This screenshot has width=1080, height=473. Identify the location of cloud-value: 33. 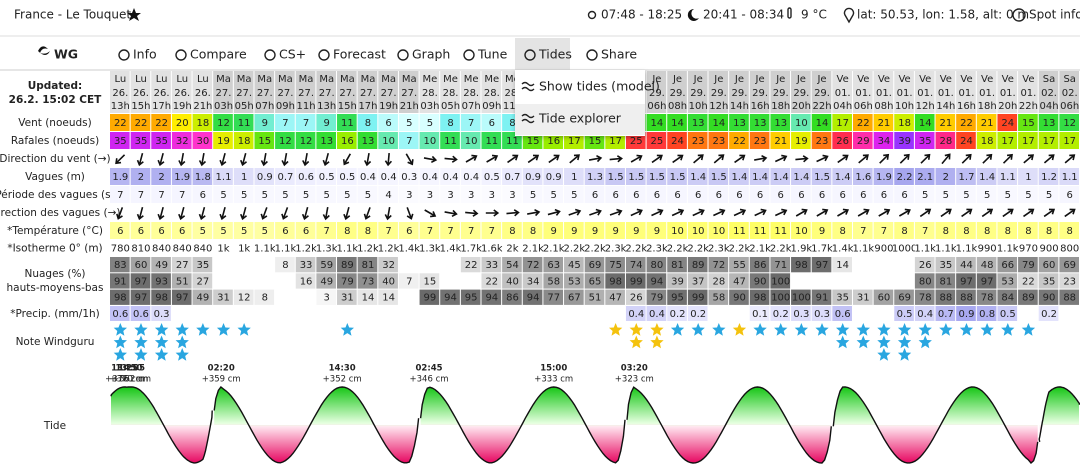
(491, 265).